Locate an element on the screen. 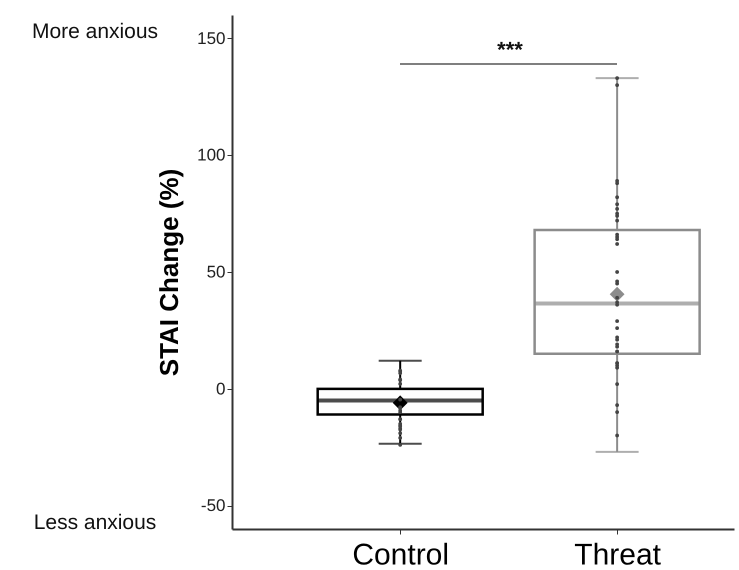 The height and width of the screenshot is (570, 739). text: More anxious is located at coordinates (95, 31).